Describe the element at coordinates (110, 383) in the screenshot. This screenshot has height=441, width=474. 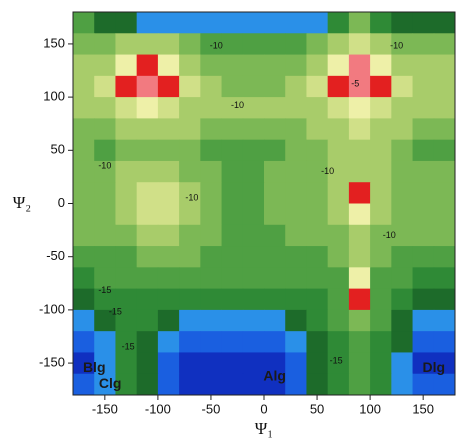
I see `region-label: Clg` at that location.